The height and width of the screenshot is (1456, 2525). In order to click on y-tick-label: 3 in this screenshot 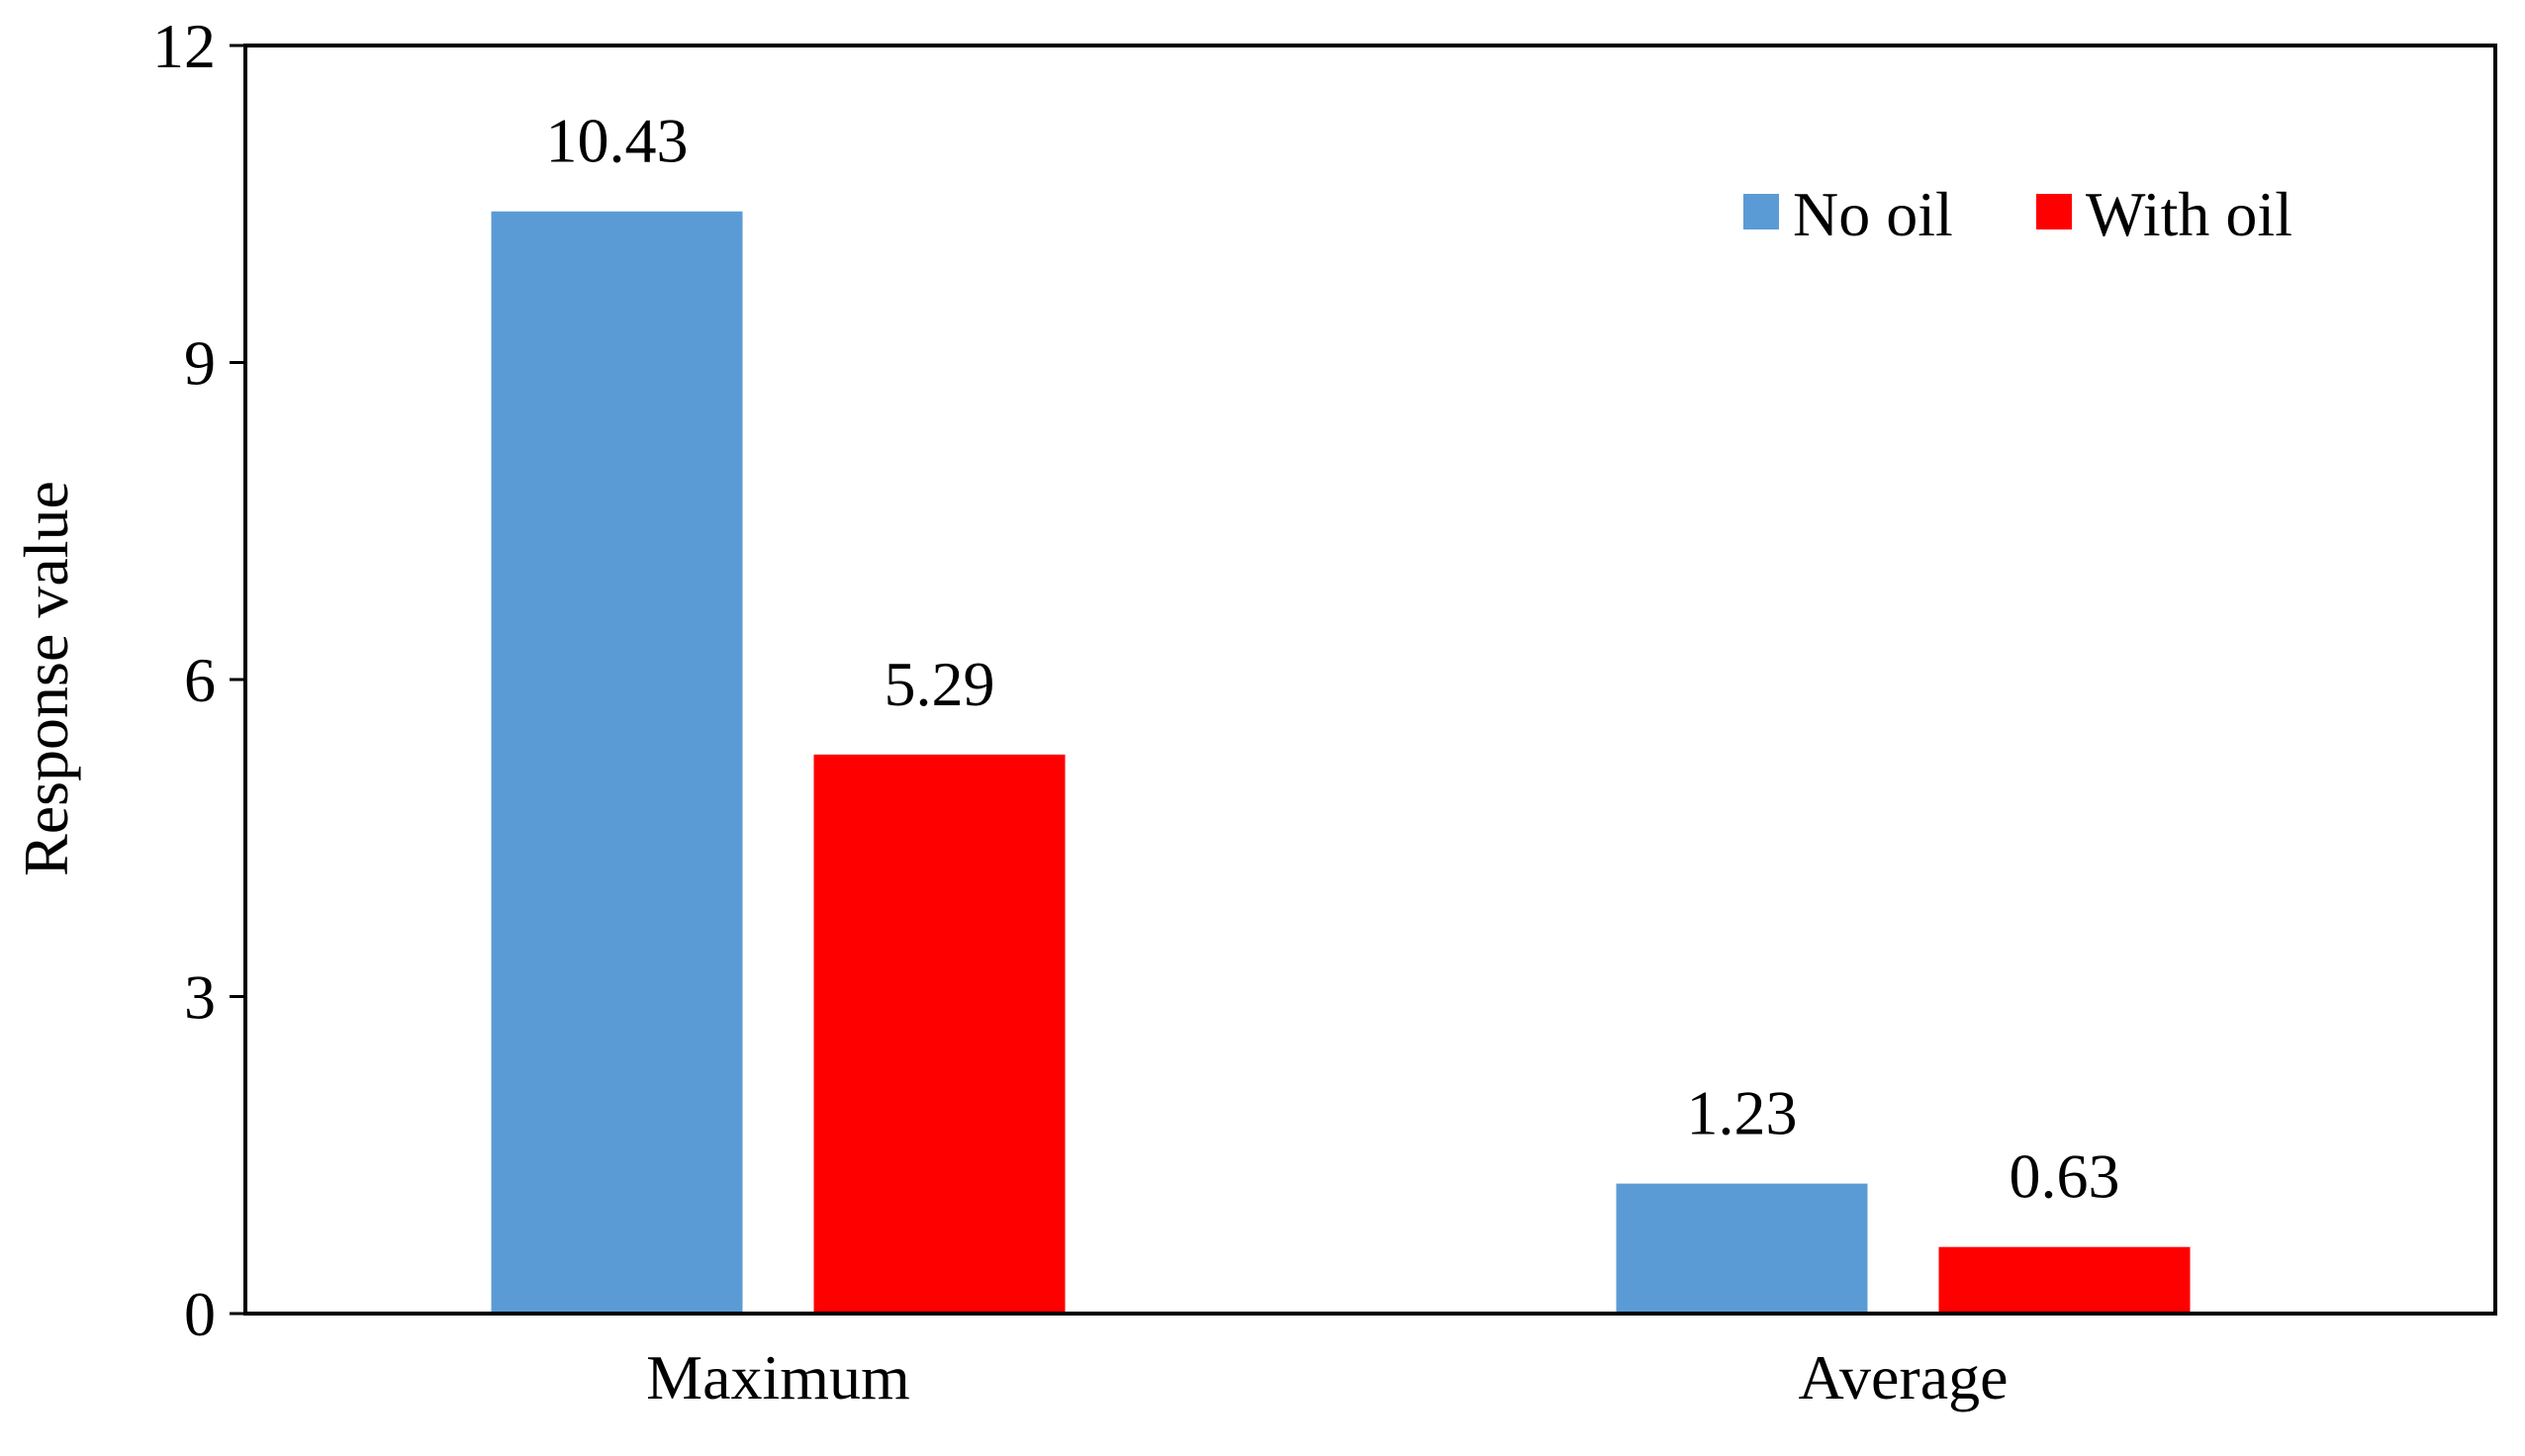, I will do `click(200, 997)`.